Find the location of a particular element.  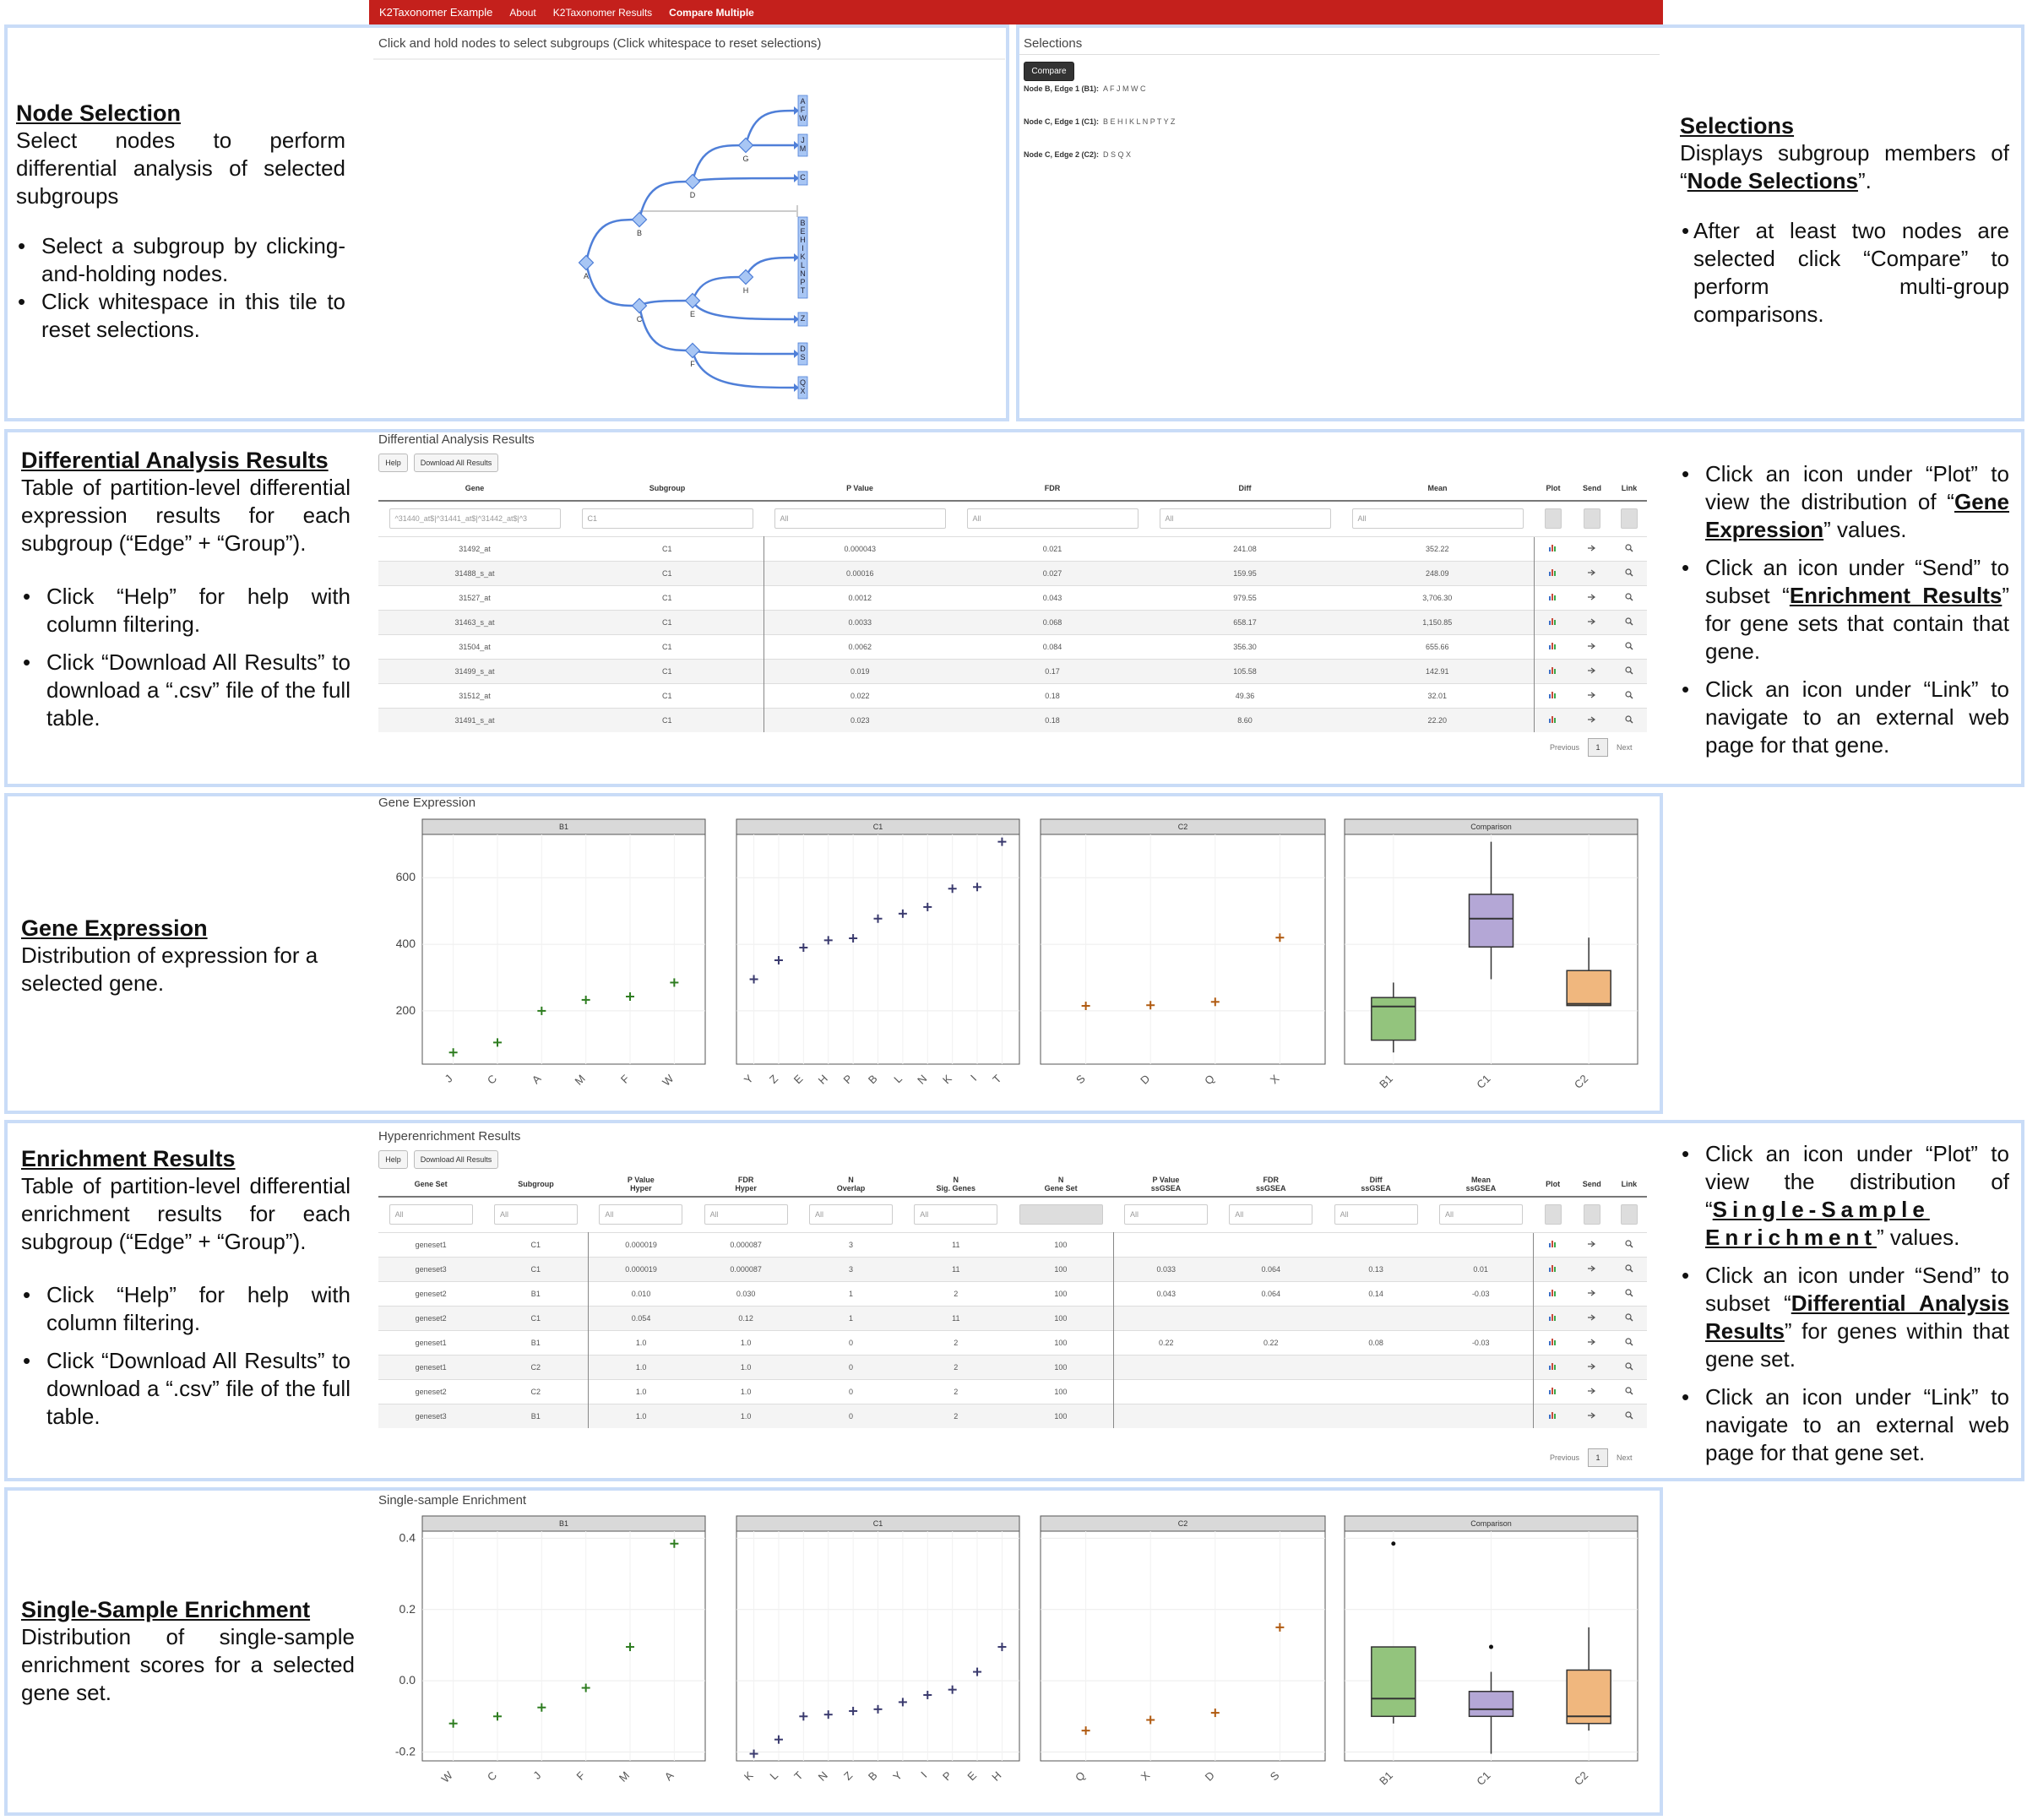

dar-column-filter: All is located at coordinates (860, 519).